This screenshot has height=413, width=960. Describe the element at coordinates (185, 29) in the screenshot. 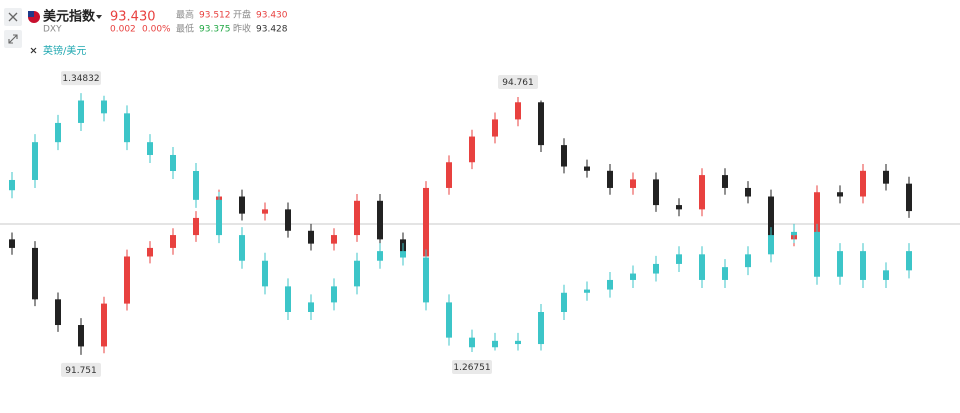

I see `stat-label: 最低` at that location.